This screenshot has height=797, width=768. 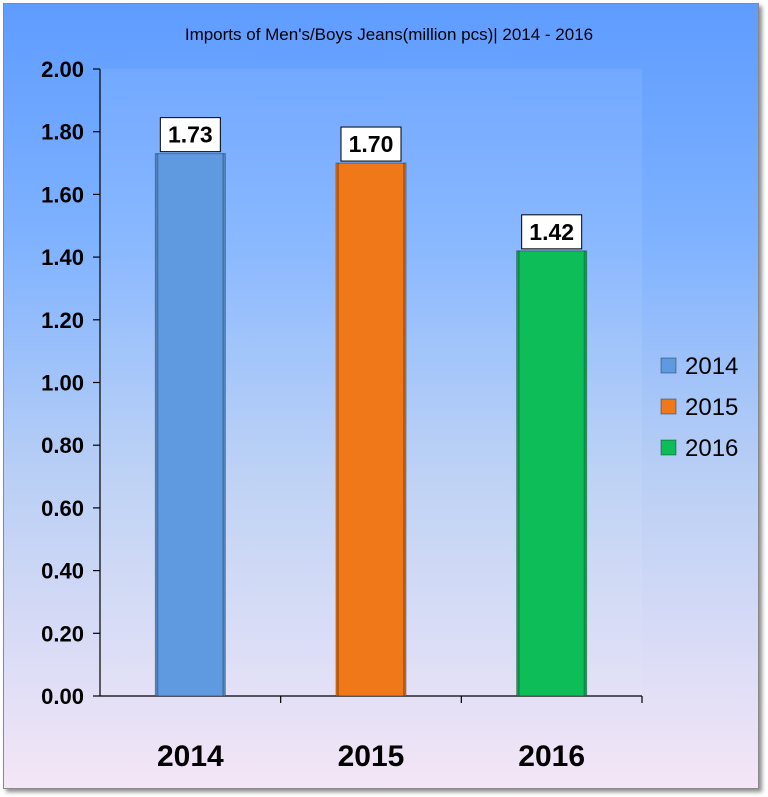 I want to click on x-tick-label: 2014, so click(x=190, y=756).